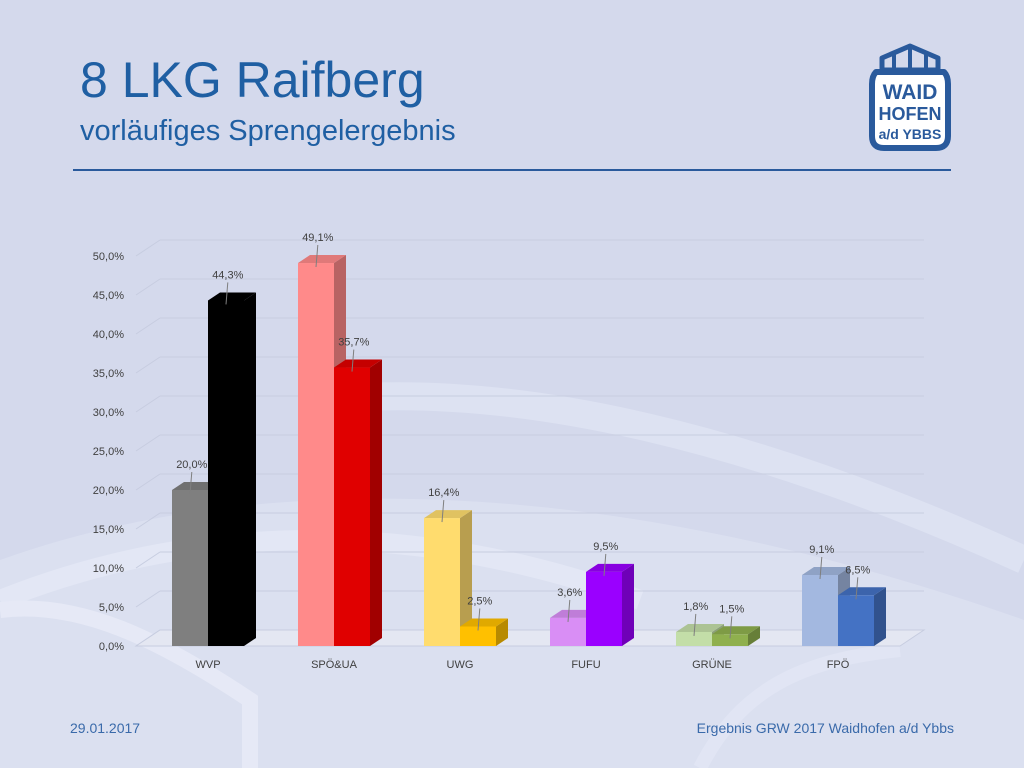  I want to click on logo-line-1: WAID, so click(910, 92).